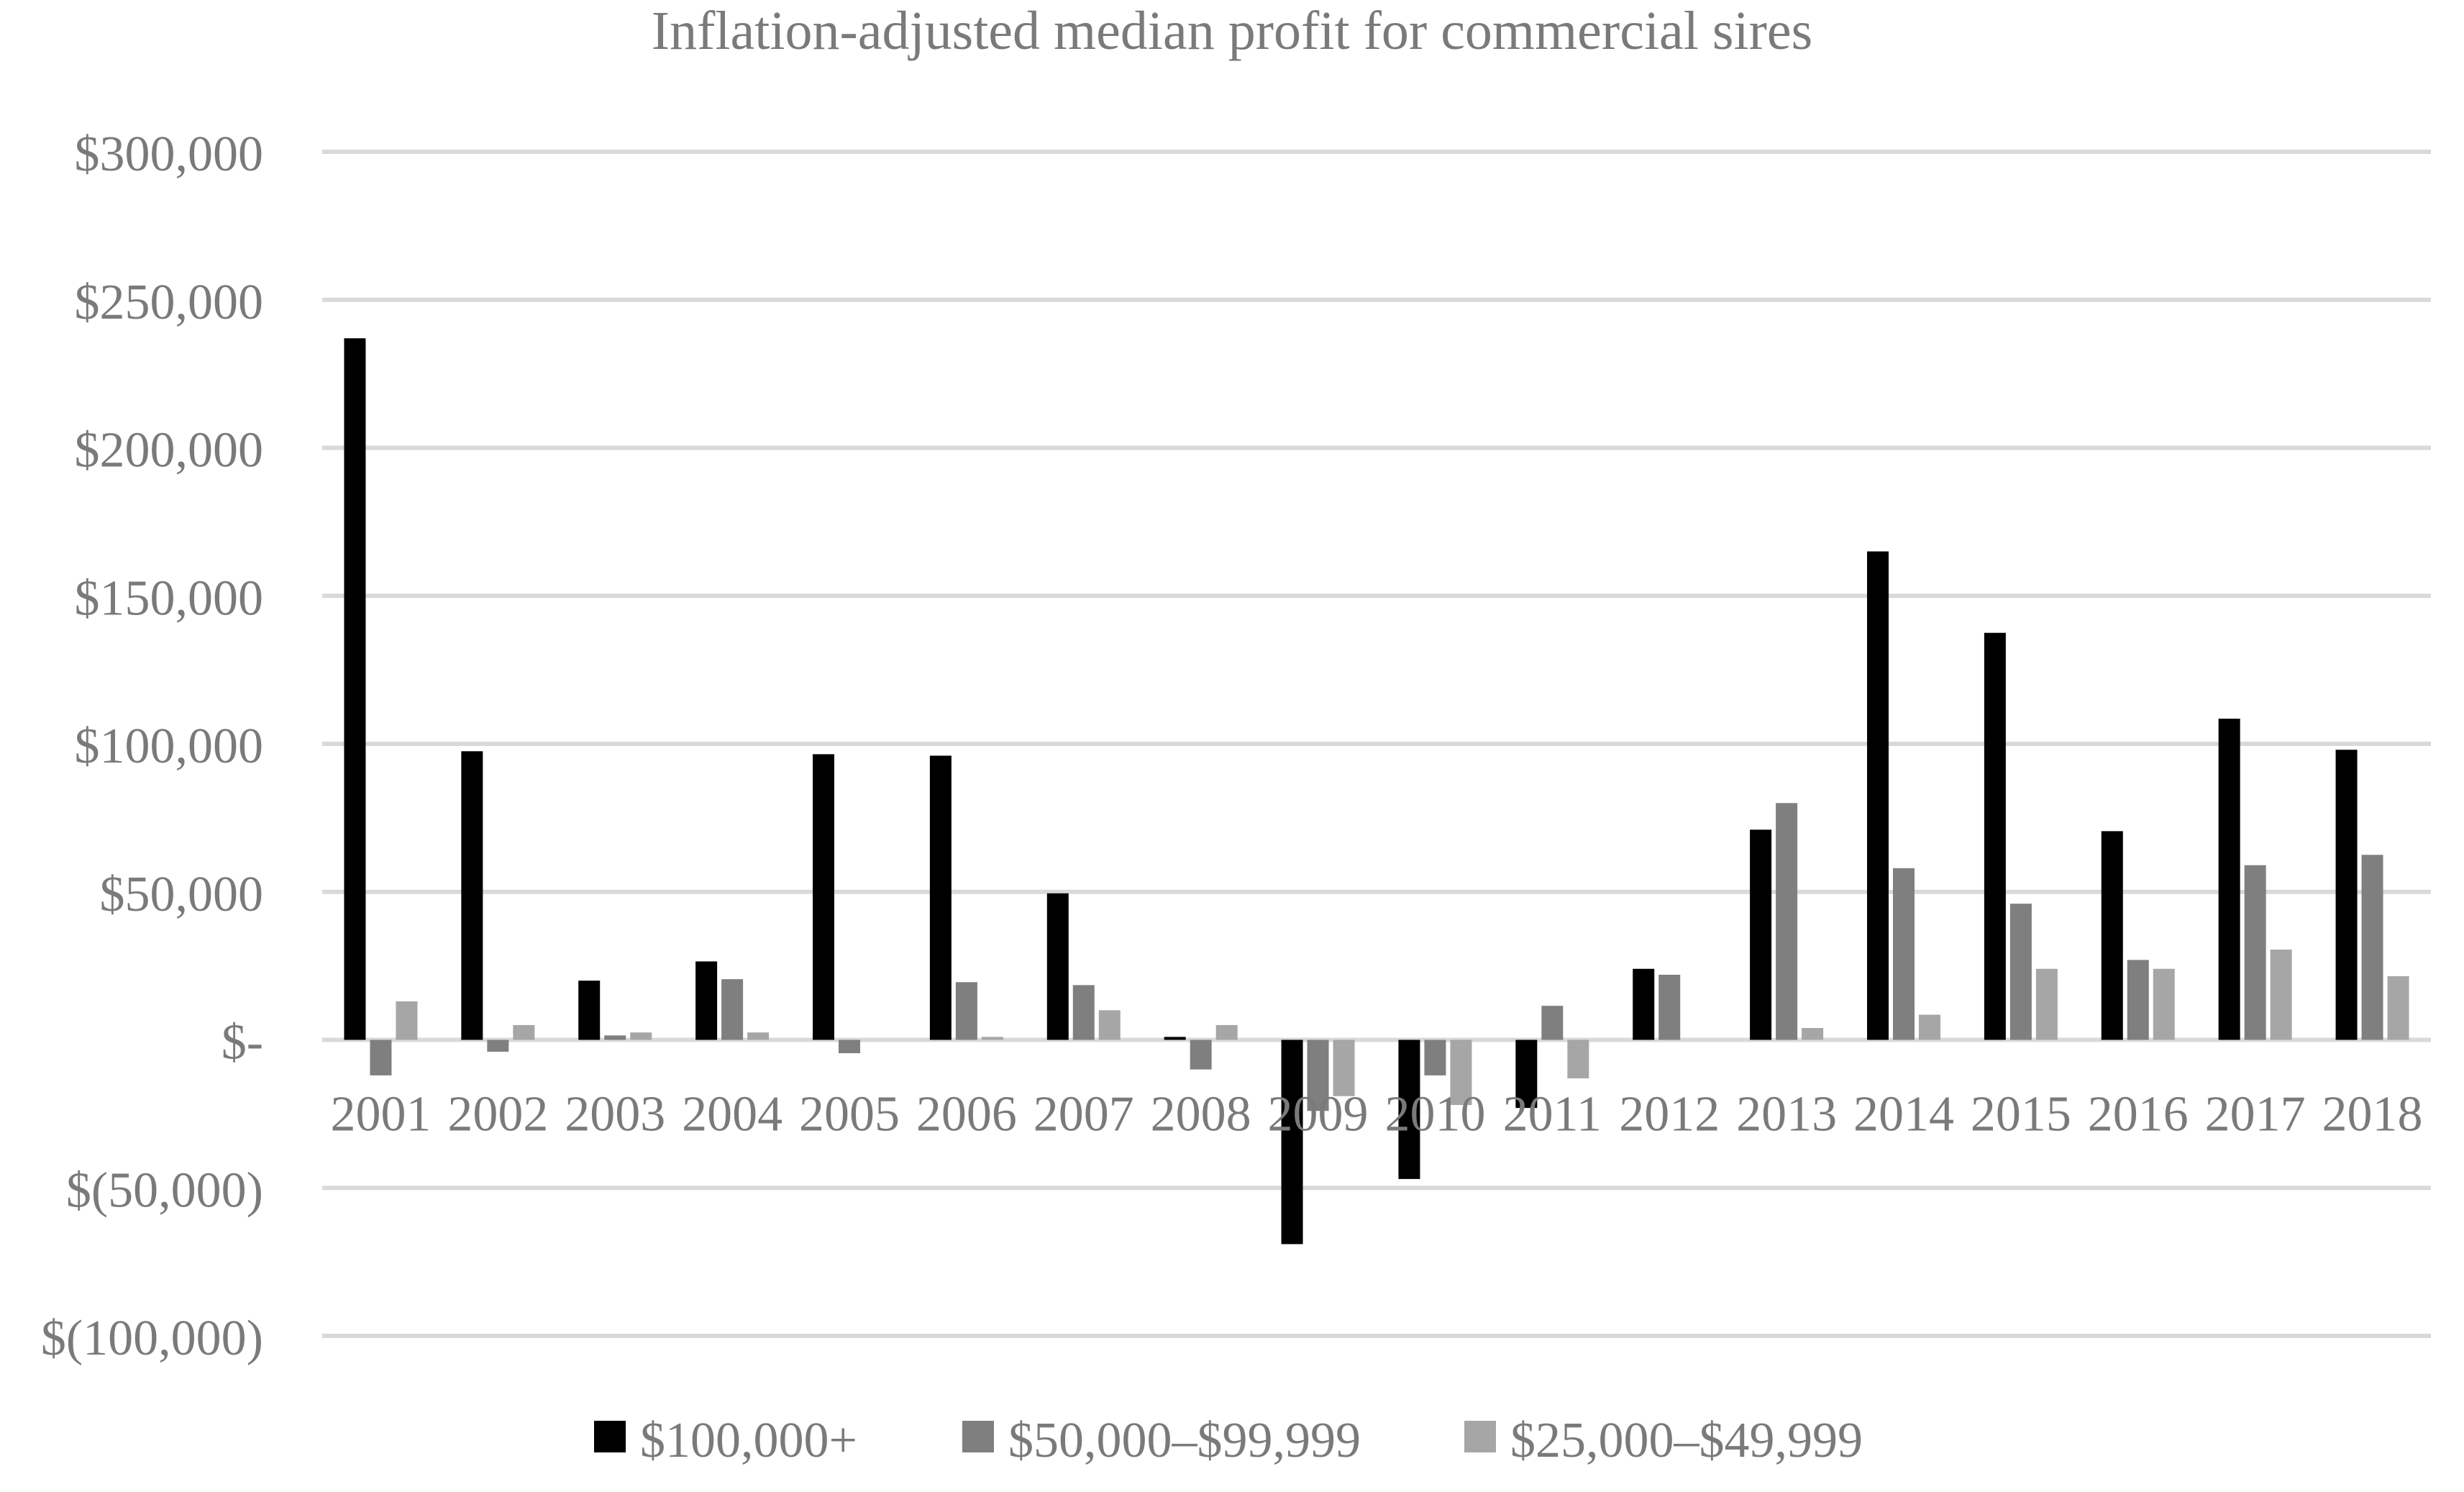 The image size is (2464, 1492). I want to click on x-tick-label: 2010, so click(1434, 1114).